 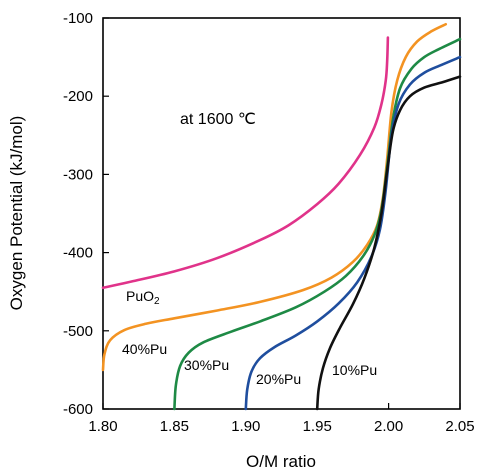 What do you see at coordinates (144, 349) in the screenshot?
I see `series-label-40pu: 40%Pu` at bounding box center [144, 349].